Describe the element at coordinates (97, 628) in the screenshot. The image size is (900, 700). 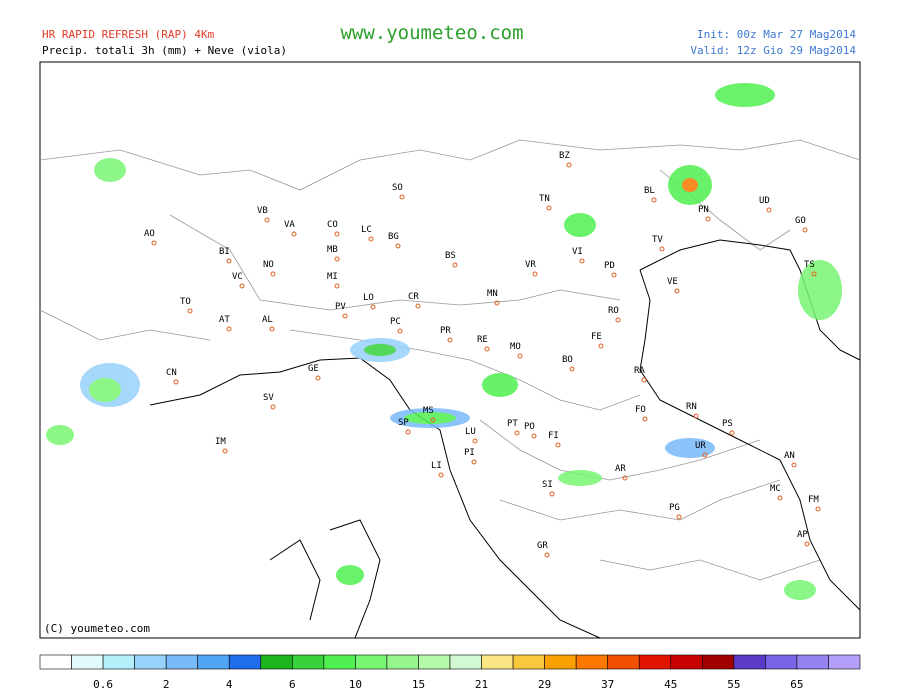
I see `copyright: (C) youmeteo.com` at that location.